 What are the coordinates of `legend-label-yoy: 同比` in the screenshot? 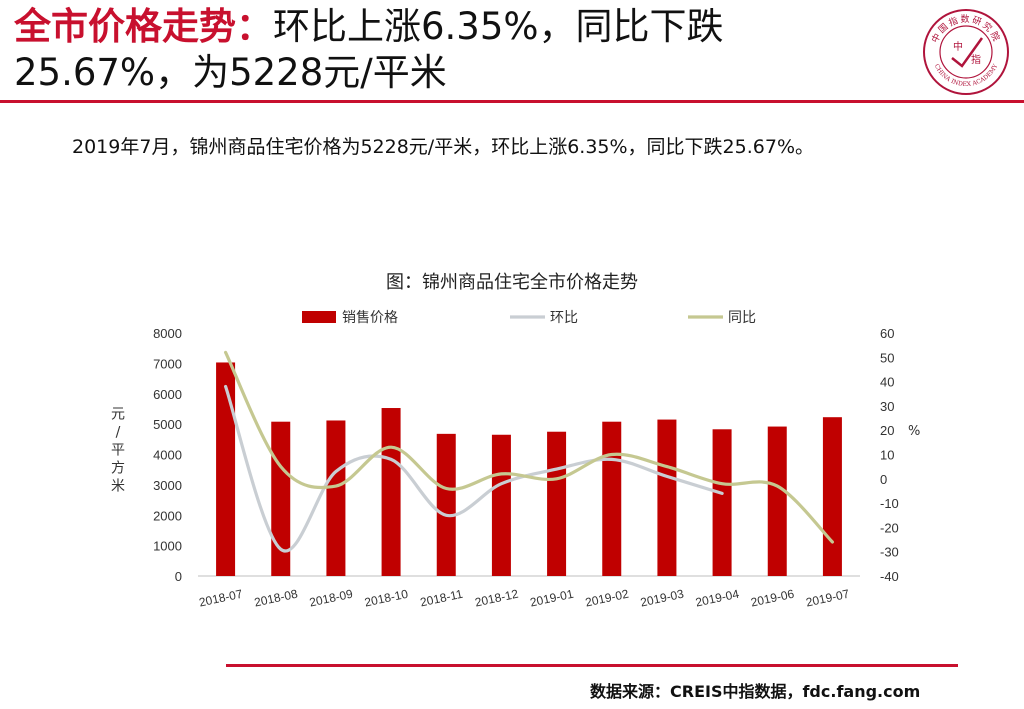 It's located at (742, 318).